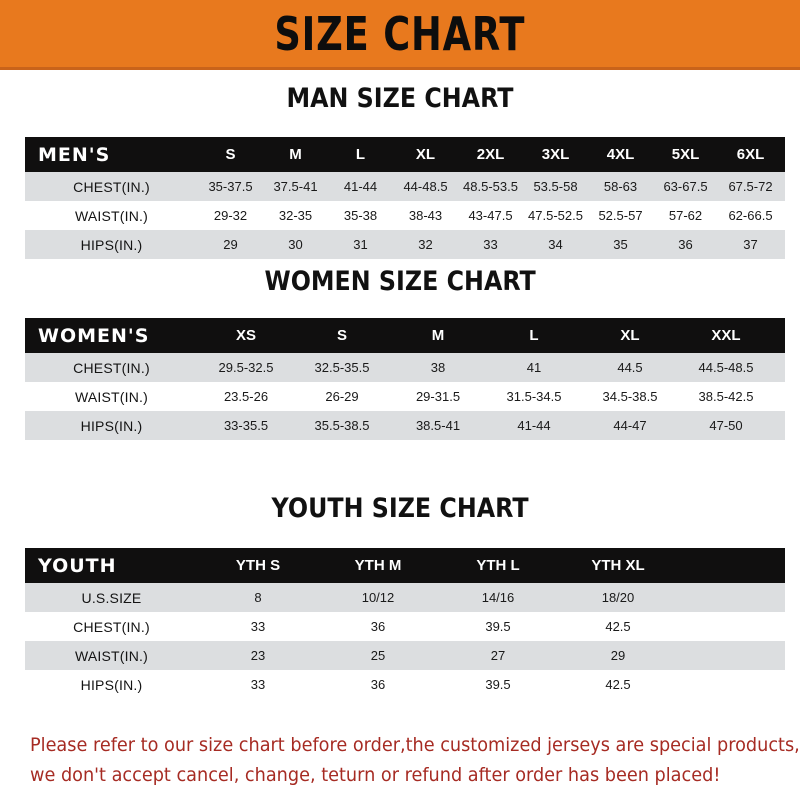  I want to click on women-column-header: XXL, so click(726, 335).